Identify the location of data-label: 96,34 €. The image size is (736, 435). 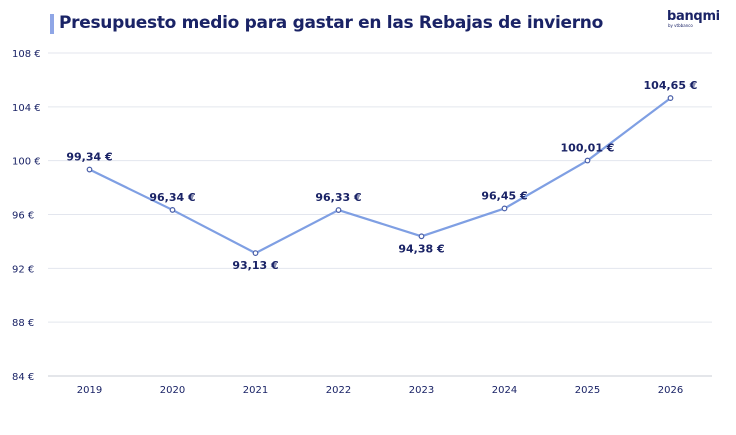
(172, 197).